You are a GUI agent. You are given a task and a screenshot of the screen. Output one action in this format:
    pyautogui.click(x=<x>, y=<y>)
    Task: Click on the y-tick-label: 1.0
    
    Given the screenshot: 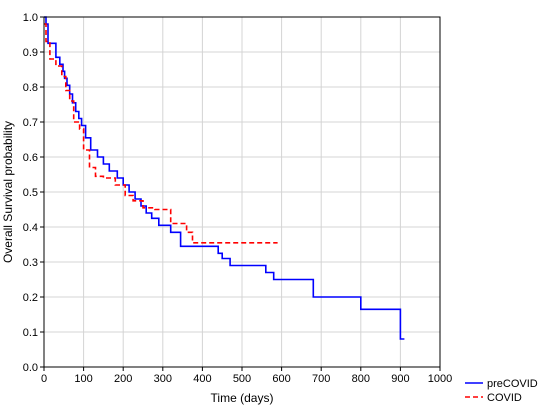 What is the action you would take?
    pyautogui.click(x=30, y=18)
    